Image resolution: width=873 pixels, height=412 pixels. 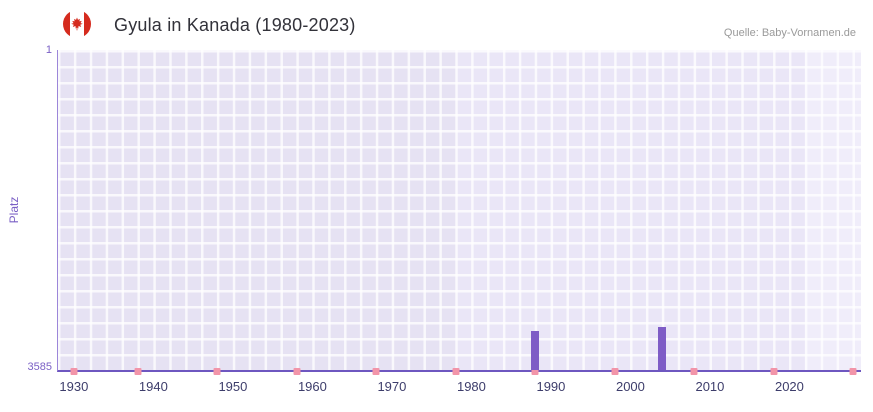 I want to click on y-axis-title: Platz, so click(x=14, y=210).